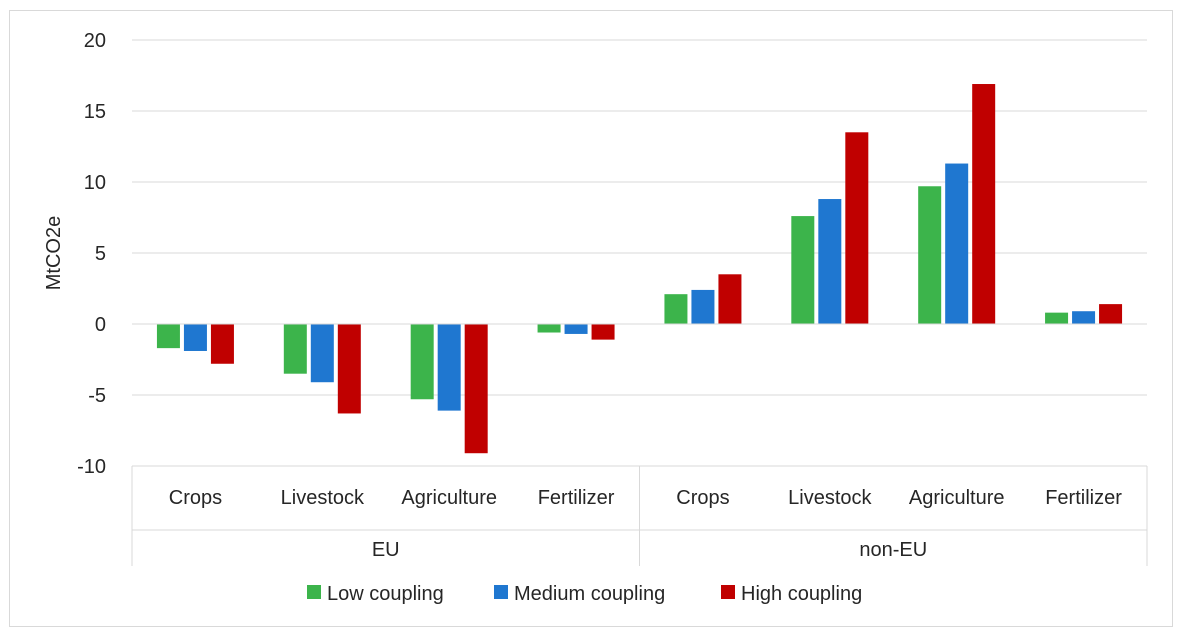 The width and height of the screenshot is (1183, 637). Describe the element at coordinates (100, 325) in the screenshot. I see `y-tick-label: 0` at that location.